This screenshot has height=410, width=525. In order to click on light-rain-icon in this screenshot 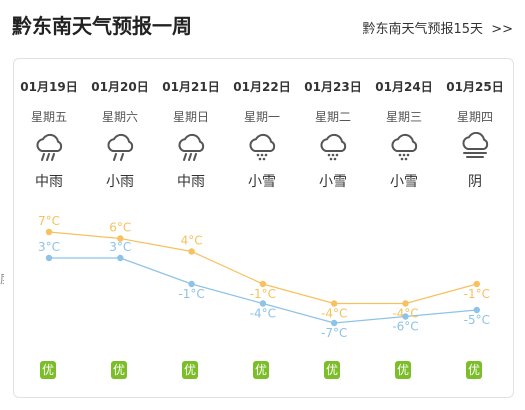, I will do `click(120, 147)`.